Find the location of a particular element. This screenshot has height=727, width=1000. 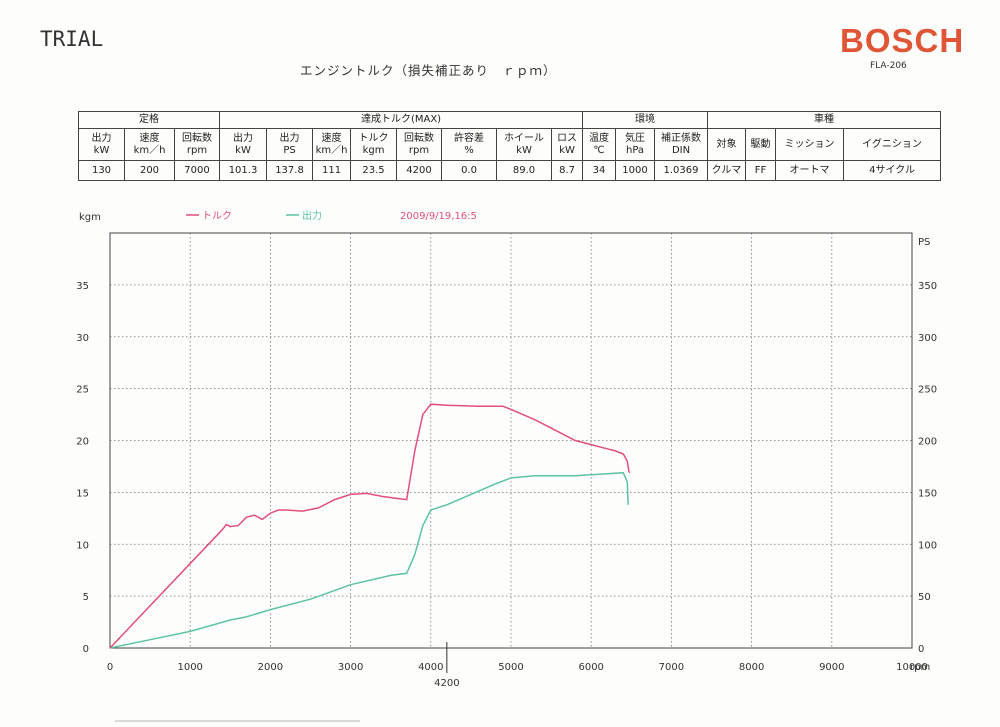

left-tick-label: 5 is located at coordinates (86, 597).